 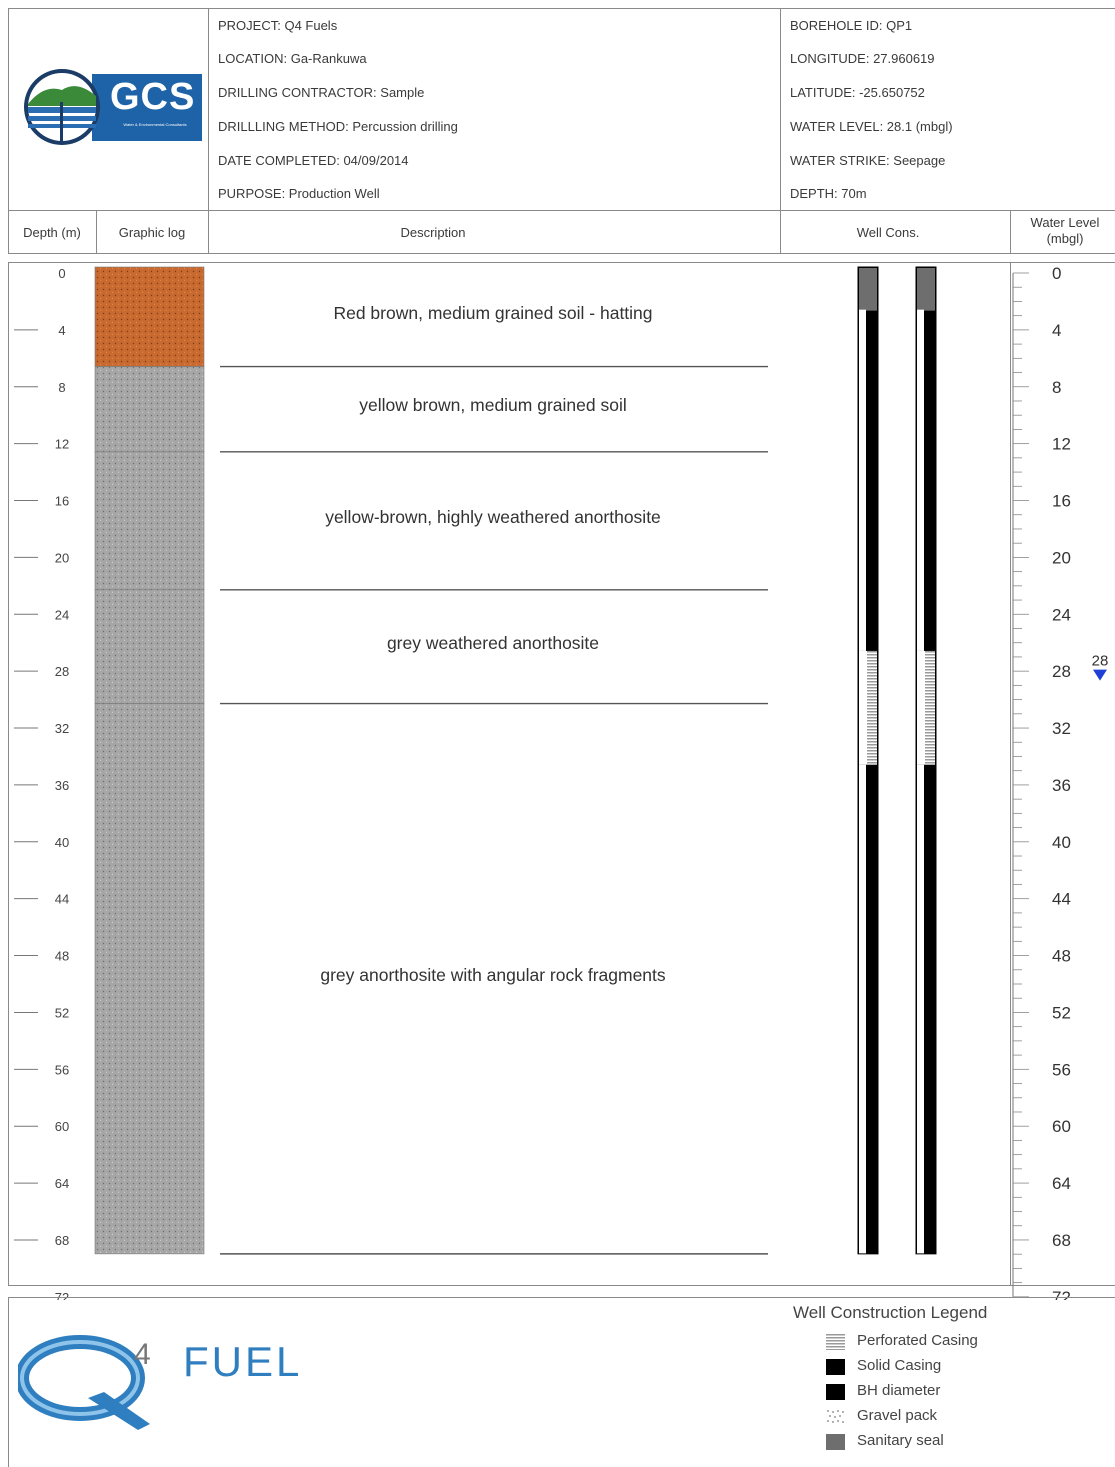 I want to click on gravel-pack-swatch, so click(x=835, y=1417).